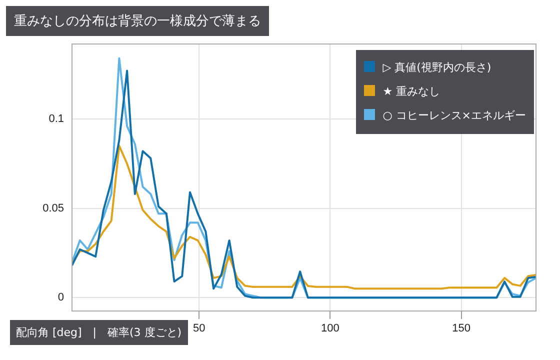 The image size is (560, 360). Describe the element at coordinates (61, 298) in the screenshot. I see `y-tick-label: 0` at that location.